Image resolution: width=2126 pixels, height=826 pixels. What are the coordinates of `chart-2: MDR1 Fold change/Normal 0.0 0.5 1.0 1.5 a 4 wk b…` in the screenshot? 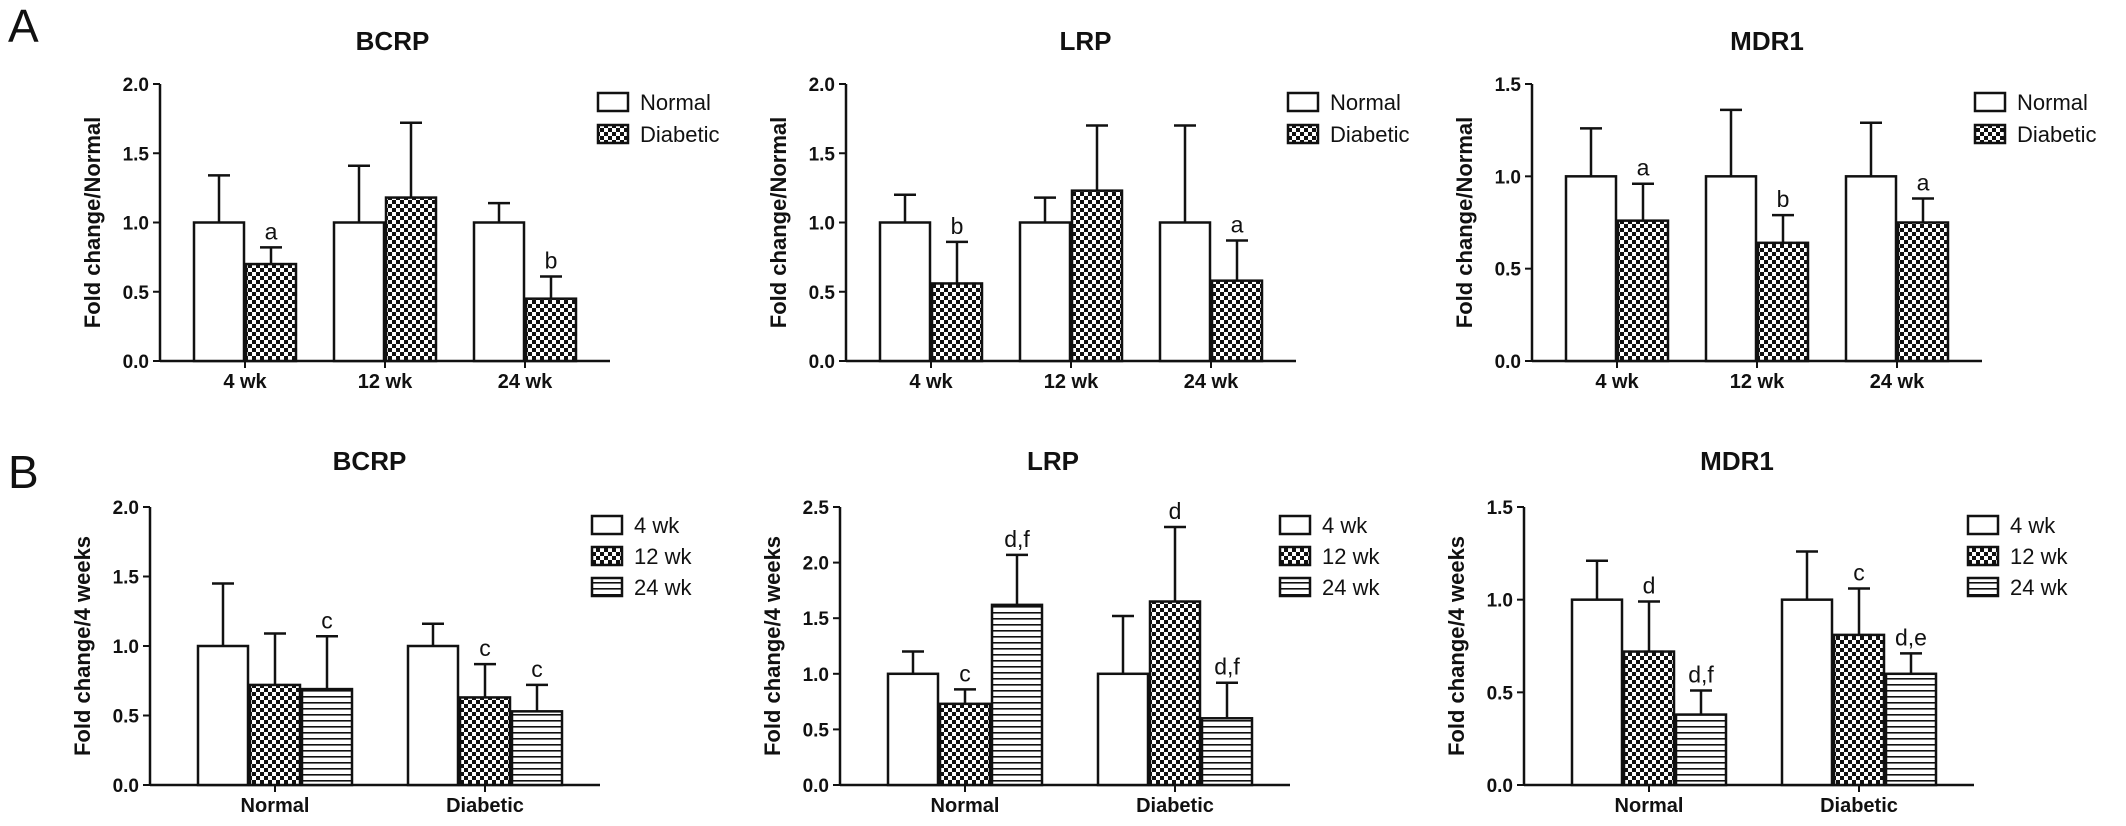 It's located at (1774, 209).